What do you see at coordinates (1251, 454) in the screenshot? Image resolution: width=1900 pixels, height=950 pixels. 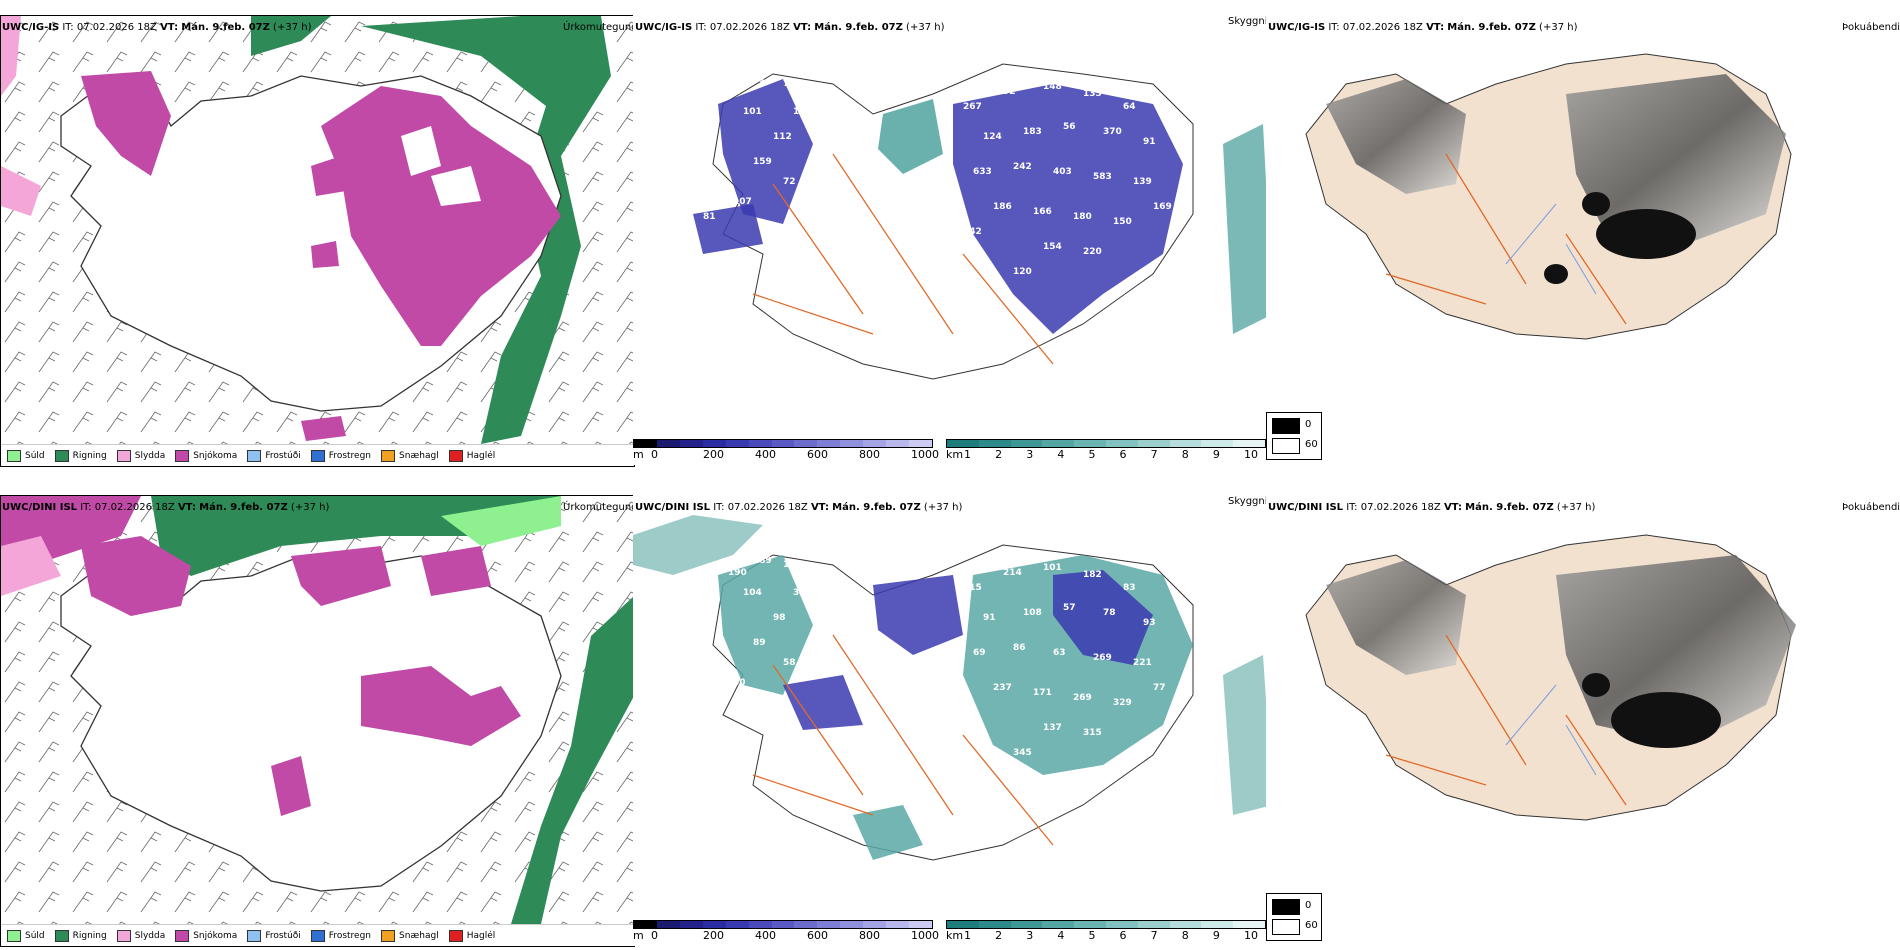 I see `colorbar-tick: 10` at bounding box center [1251, 454].